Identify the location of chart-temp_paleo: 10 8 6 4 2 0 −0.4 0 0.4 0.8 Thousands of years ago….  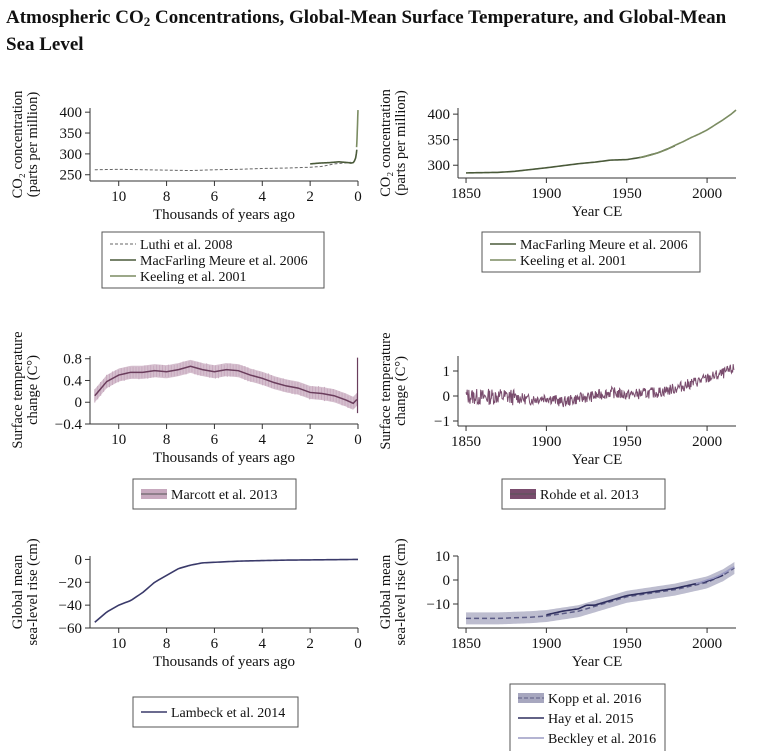
(186, 420).